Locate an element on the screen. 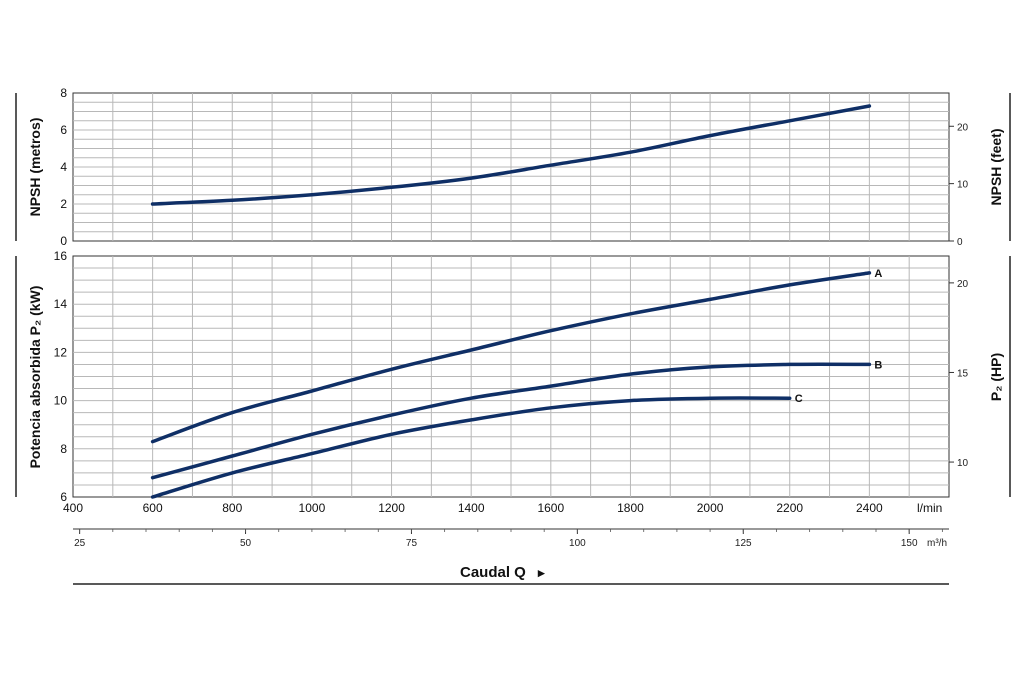 This screenshot has height=683, width=1024. npsh-right-ticks: 0 10 20 is located at coordinates (959, 185).